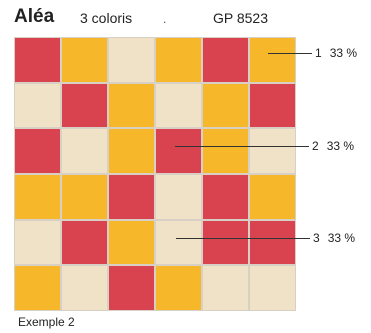  I want to click on legend-percent-3: 33 %, so click(341, 238).